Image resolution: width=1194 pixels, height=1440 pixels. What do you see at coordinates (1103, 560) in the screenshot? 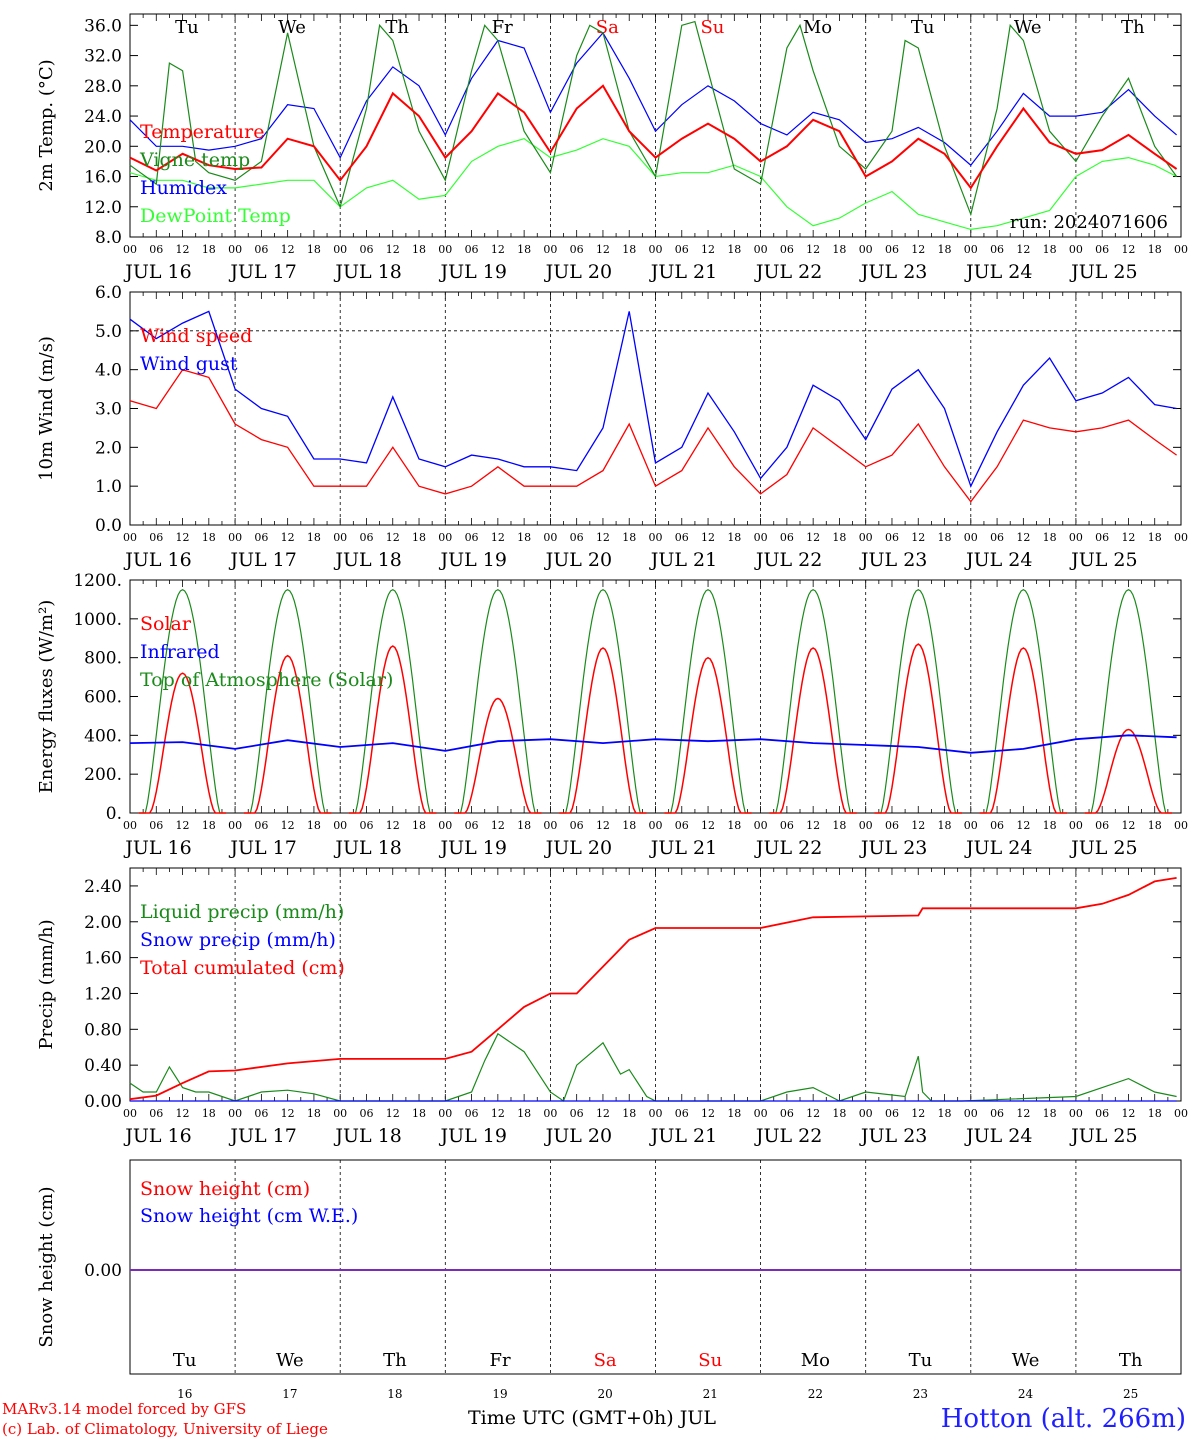
I see `day-label: JUL 25` at bounding box center [1103, 560].